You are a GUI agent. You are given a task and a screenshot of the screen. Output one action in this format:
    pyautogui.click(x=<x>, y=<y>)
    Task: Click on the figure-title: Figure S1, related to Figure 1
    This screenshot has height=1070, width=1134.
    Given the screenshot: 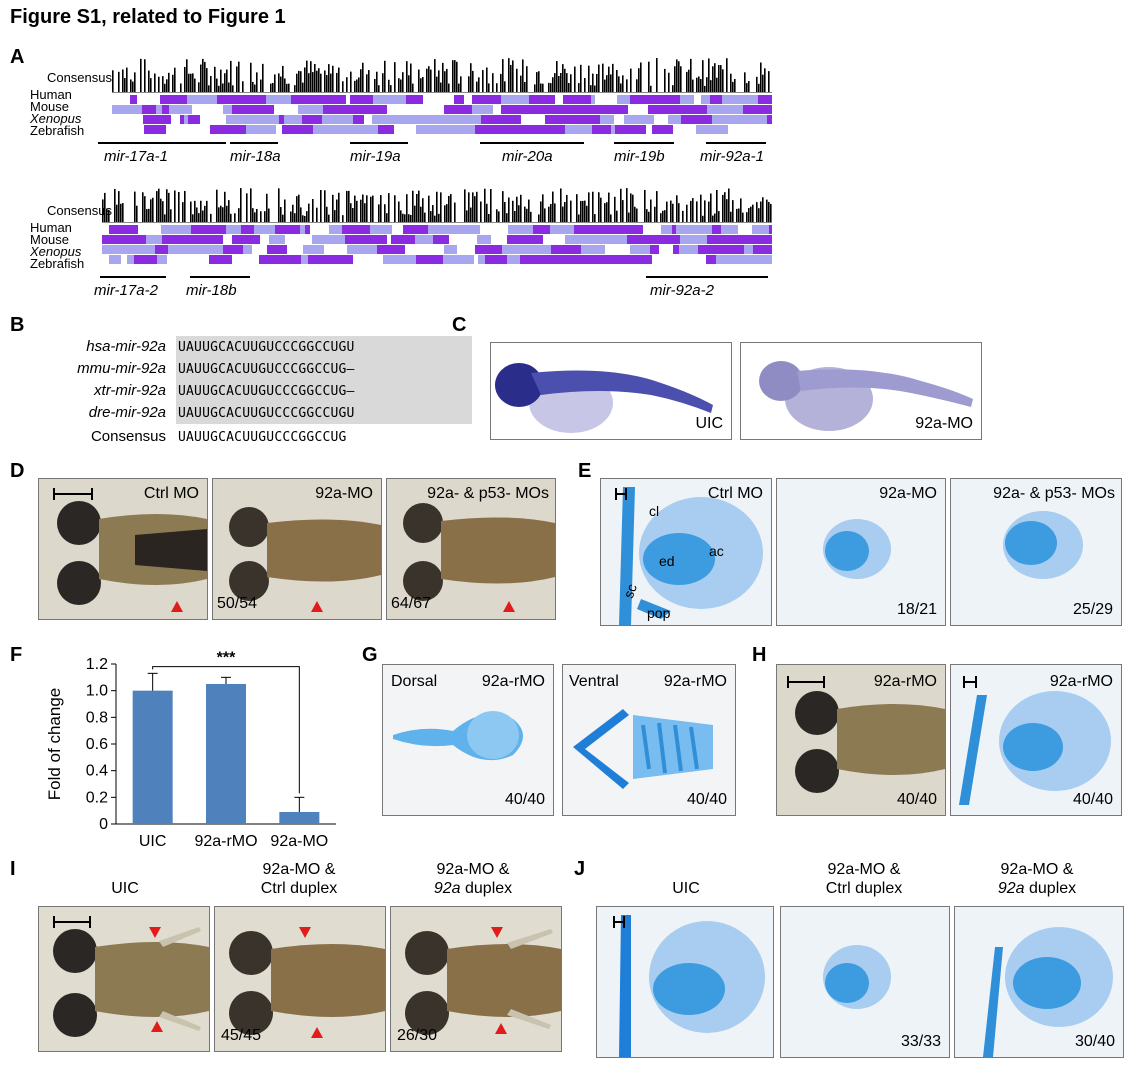 What is the action you would take?
    pyautogui.click(x=148, y=17)
    